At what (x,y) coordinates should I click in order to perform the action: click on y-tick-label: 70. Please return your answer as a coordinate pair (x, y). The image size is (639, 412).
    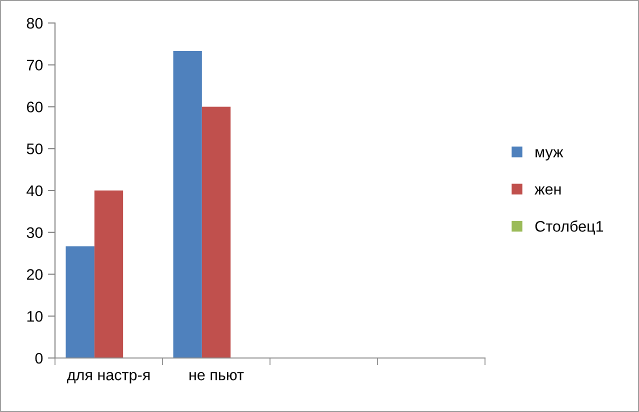
    Looking at the image, I should click on (34, 65).